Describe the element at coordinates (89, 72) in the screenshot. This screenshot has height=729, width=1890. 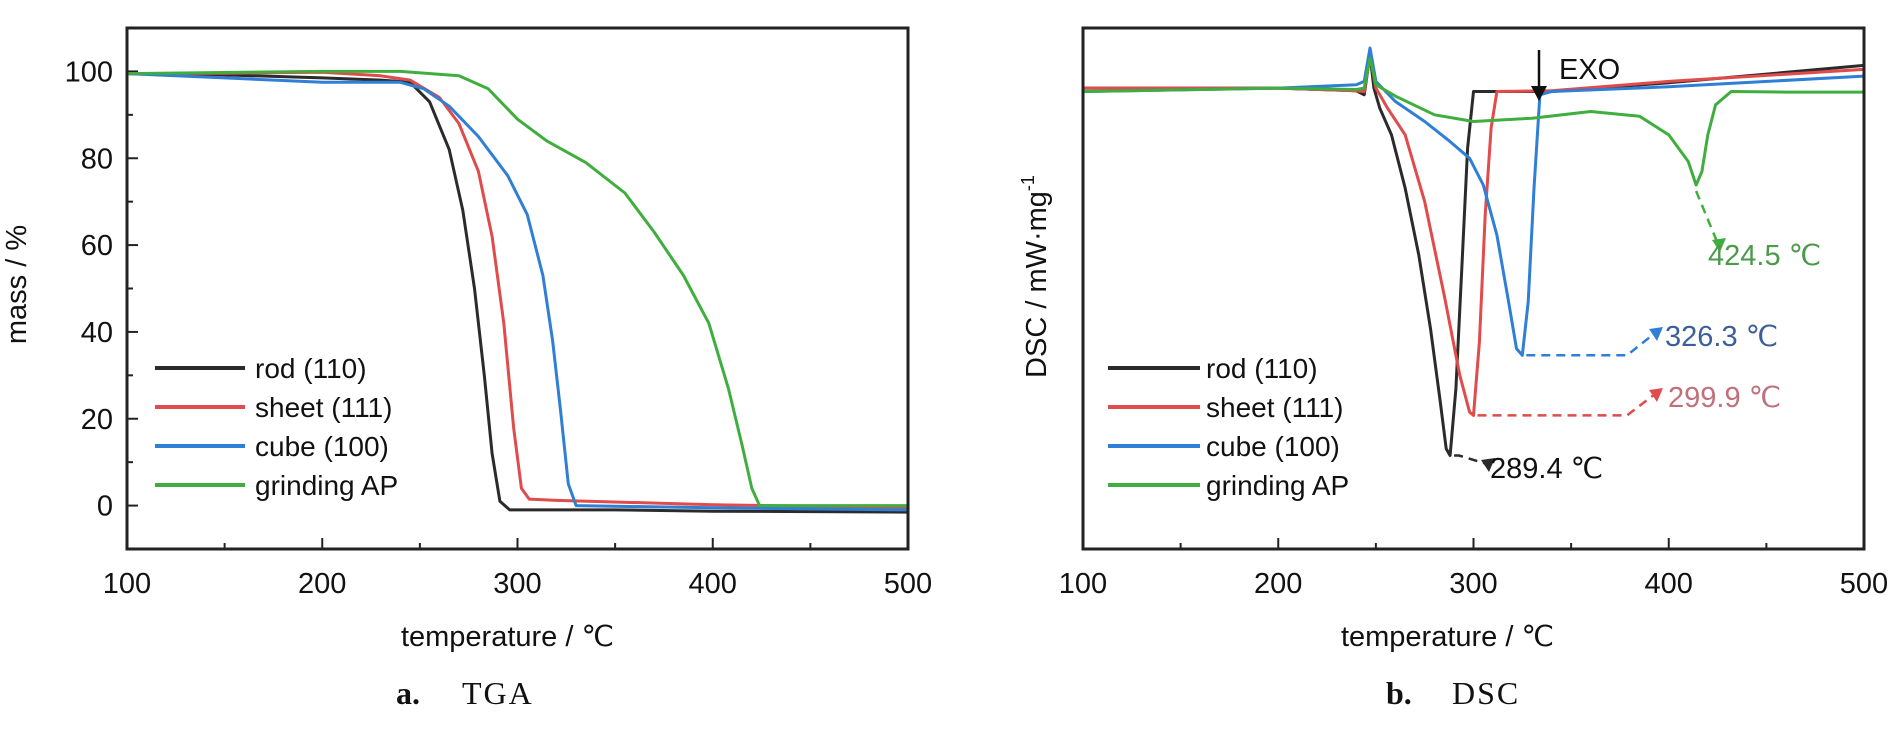
I see `y-tick-label: 100` at that location.